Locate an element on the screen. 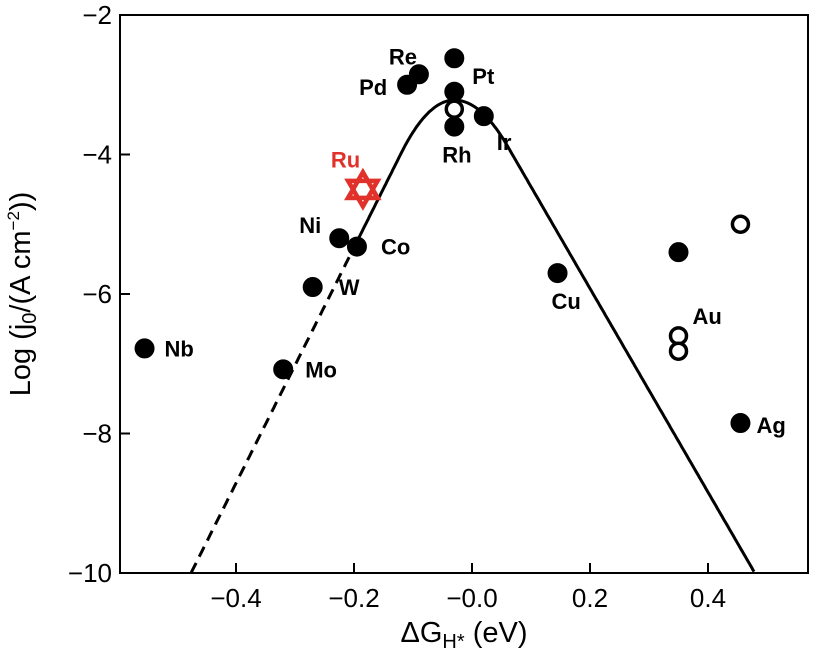  y-tick-label: −4 is located at coordinates (97, 155).